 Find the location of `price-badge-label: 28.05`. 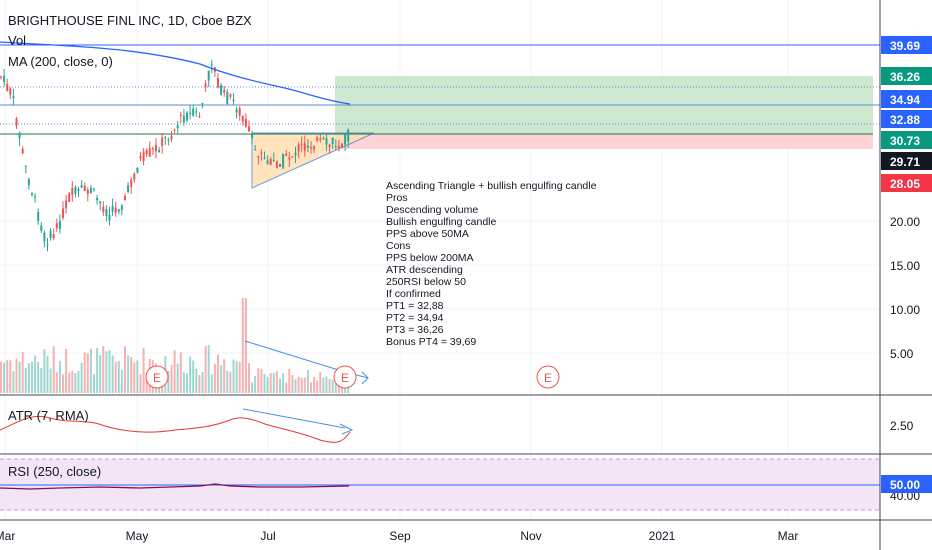

price-badge-label: 28.05 is located at coordinates (905, 184).